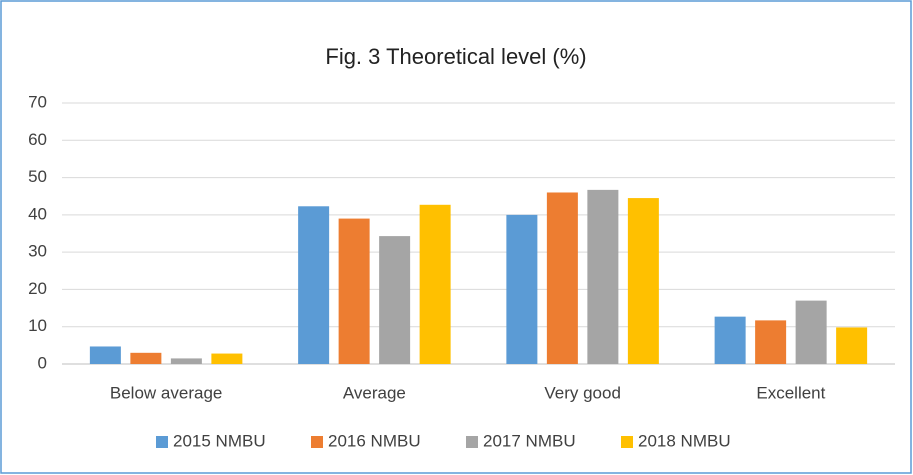 The width and height of the screenshot is (913, 475). Describe the element at coordinates (790, 392) in the screenshot. I see `x-tick-label: Excellent` at that location.